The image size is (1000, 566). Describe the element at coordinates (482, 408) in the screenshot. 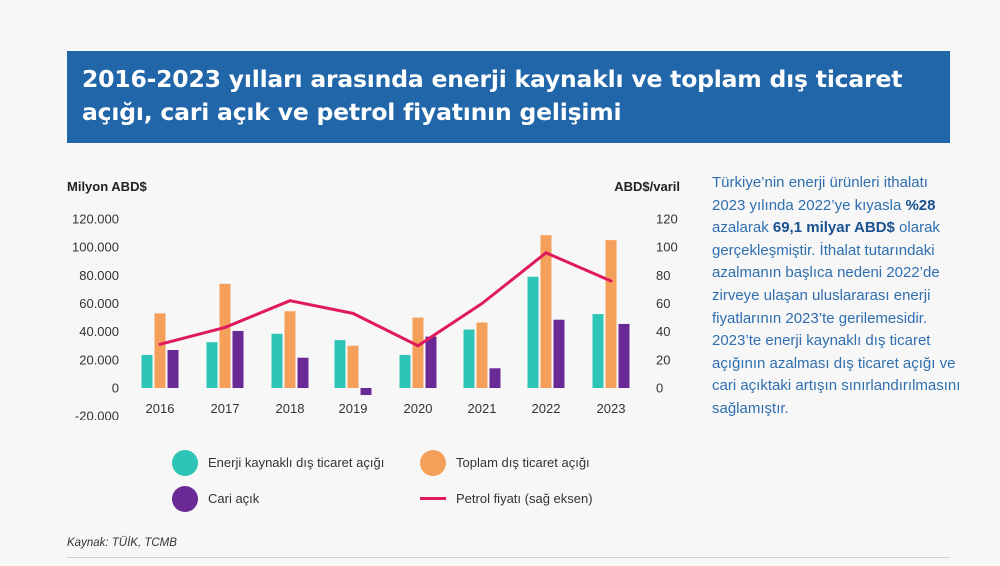

I see `x-tick-label: 2021` at that location.